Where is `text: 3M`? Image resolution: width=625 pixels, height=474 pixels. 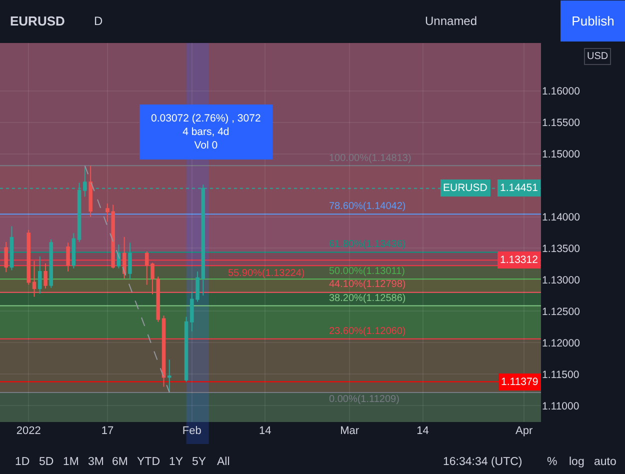
text: 3M is located at coordinates (96, 462).